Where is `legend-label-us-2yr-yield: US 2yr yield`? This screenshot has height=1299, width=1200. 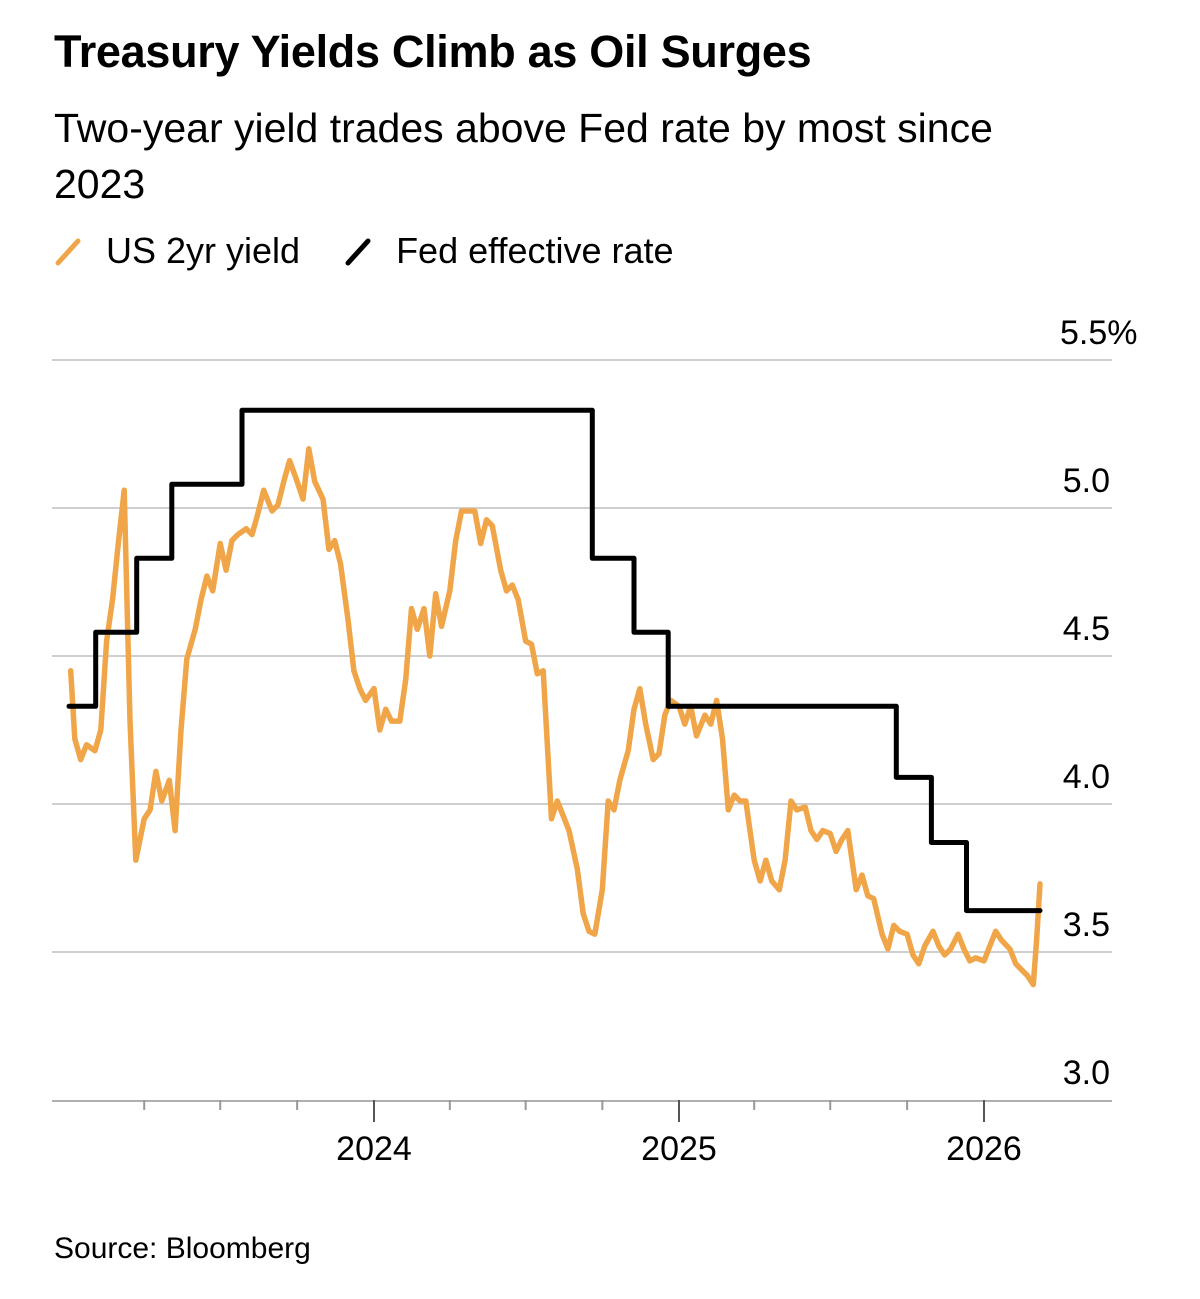 legend-label-us-2yr-yield: US 2yr yield is located at coordinates (203, 250).